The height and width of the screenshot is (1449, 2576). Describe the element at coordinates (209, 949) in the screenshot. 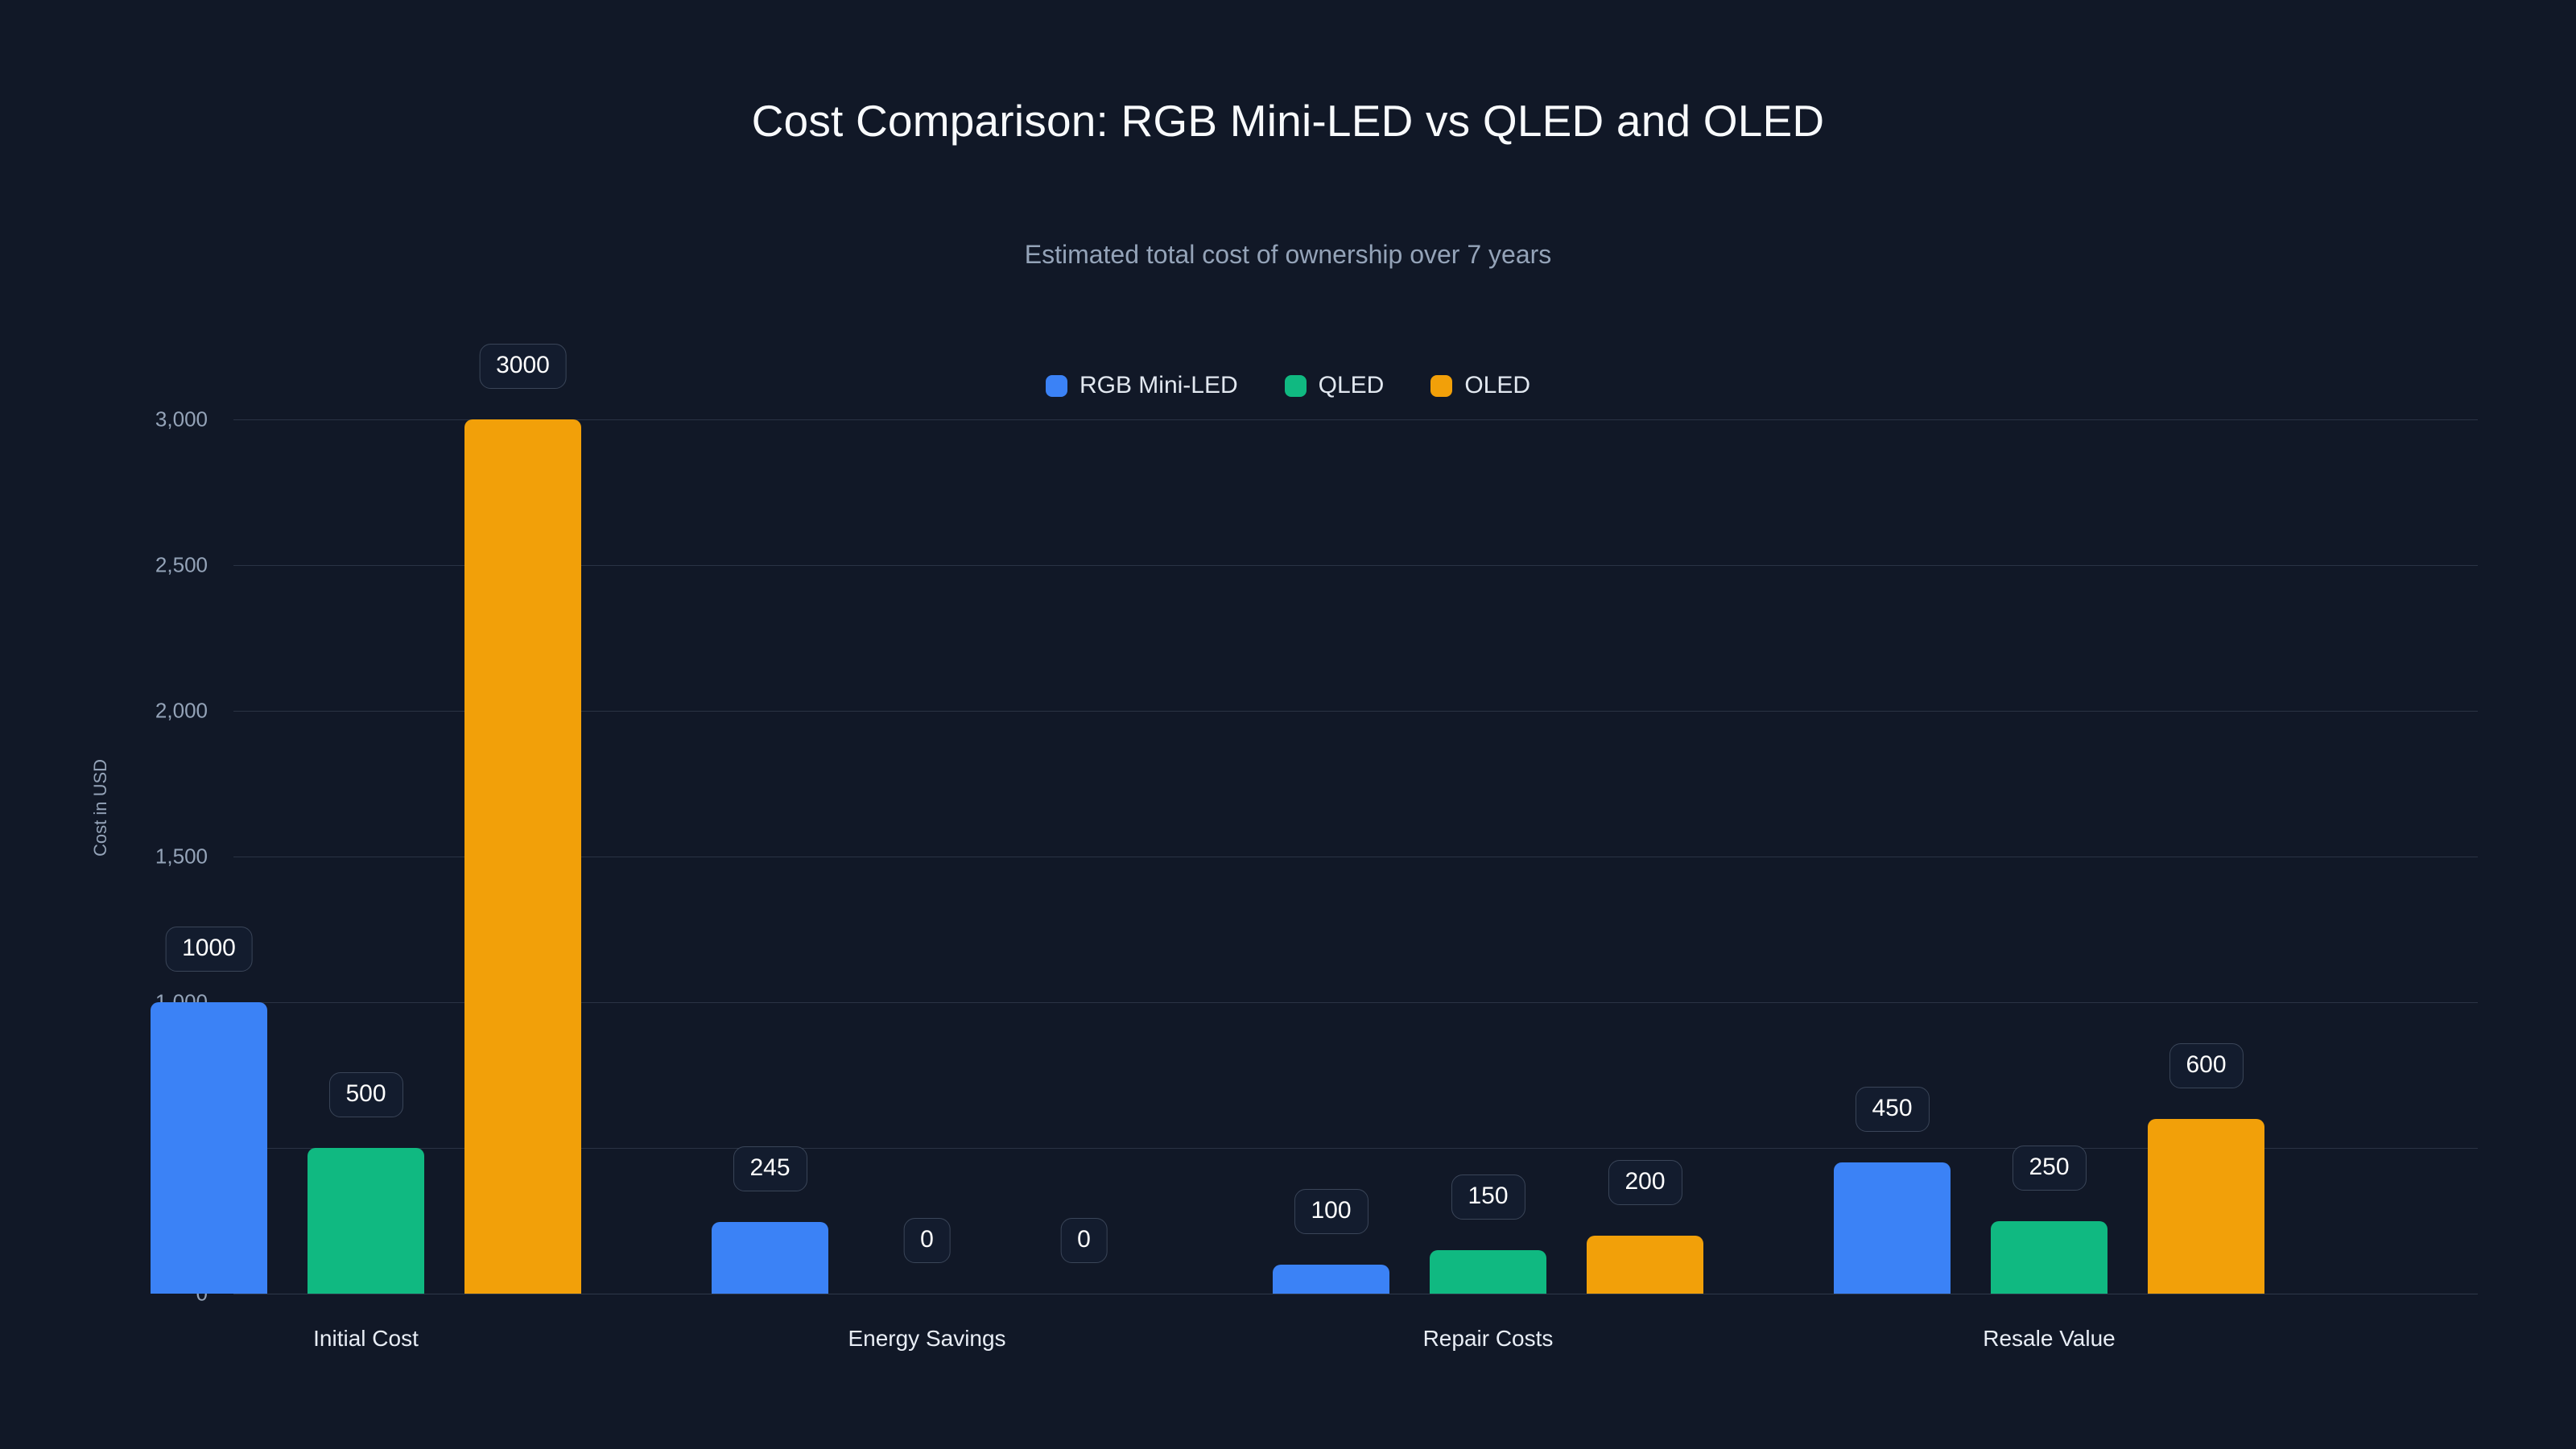

I see `bar-value-label: 1000` at that location.